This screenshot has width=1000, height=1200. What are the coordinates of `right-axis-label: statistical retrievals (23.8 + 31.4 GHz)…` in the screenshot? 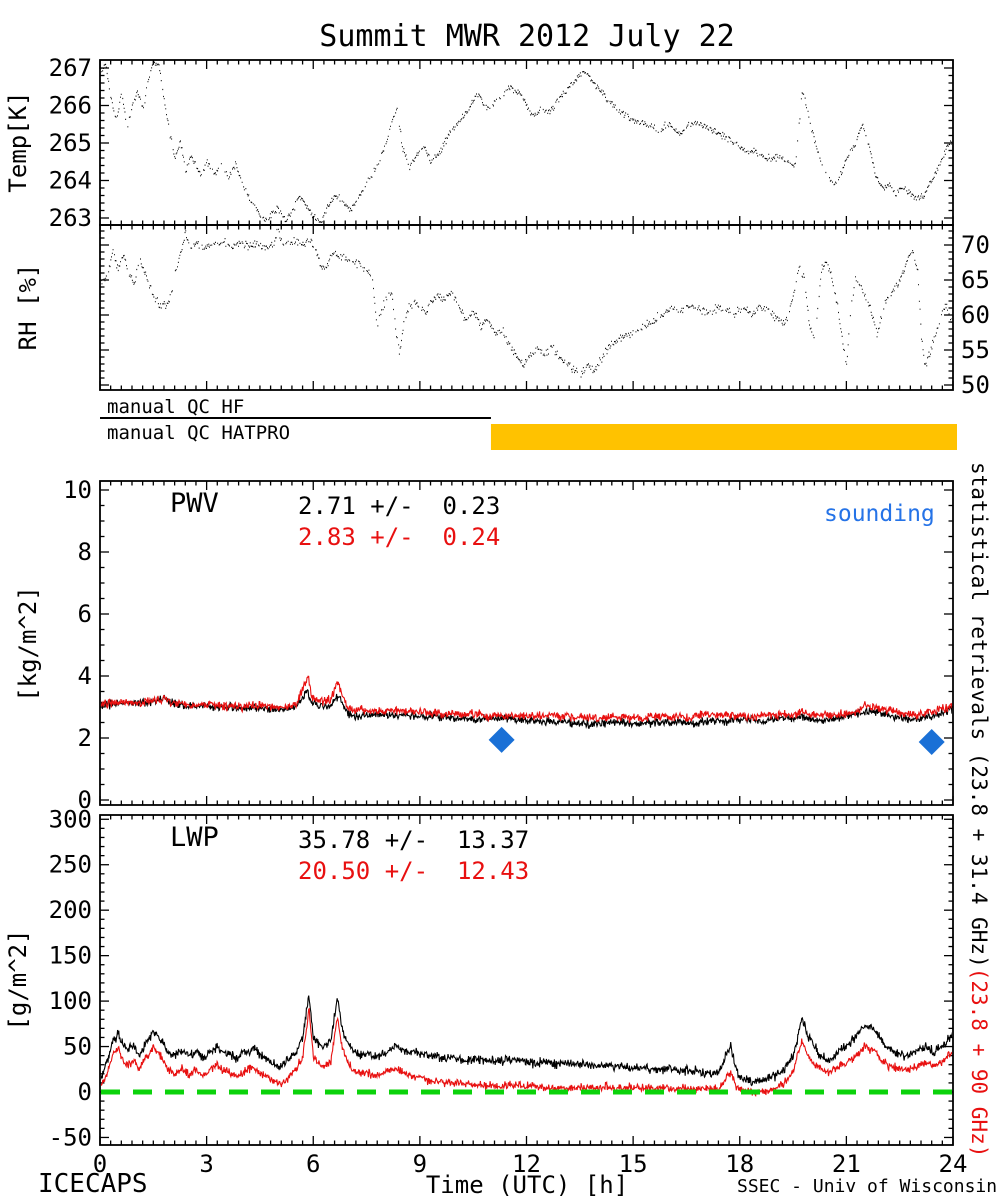 It's located at (979, 809).